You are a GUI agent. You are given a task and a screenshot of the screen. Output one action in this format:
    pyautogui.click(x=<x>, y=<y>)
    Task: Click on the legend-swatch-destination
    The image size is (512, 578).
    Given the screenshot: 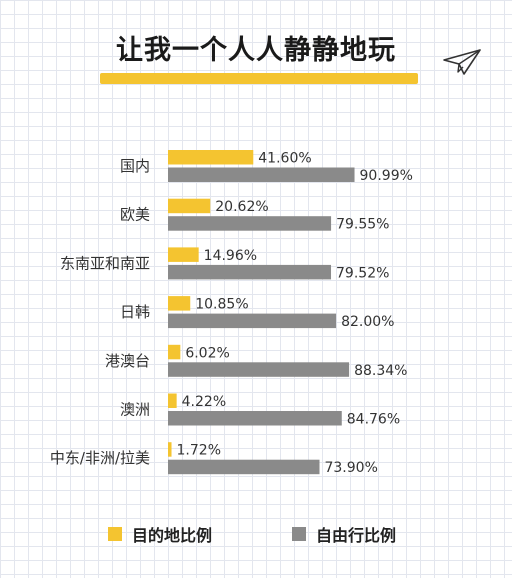 What is the action you would take?
    pyautogui.click(x=115, y=534)
    